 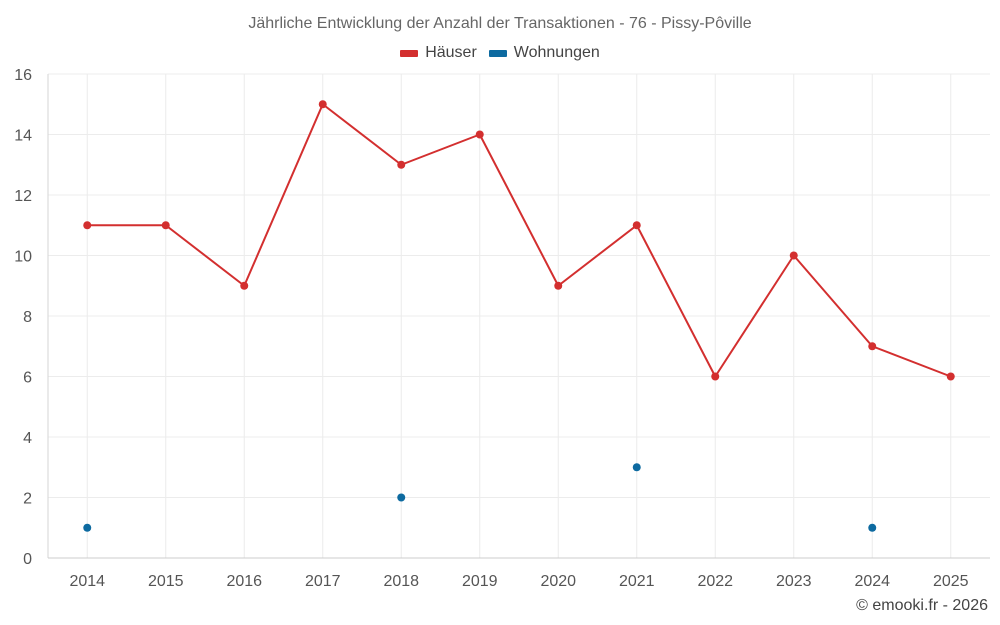 What do you see at coordinates (401, 581) in the screenshot?
I see `x-tick-label: 2018` at bounding box center [401, 581].